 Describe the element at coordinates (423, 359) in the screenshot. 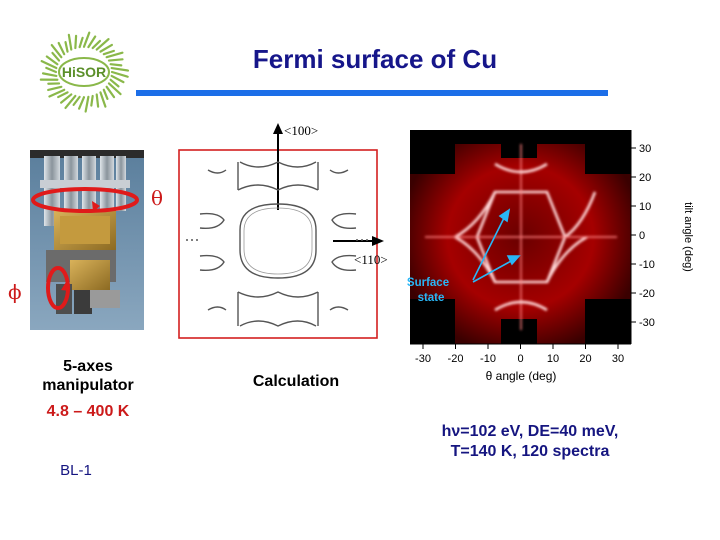

I see `x-tick-label: -30` at that location.